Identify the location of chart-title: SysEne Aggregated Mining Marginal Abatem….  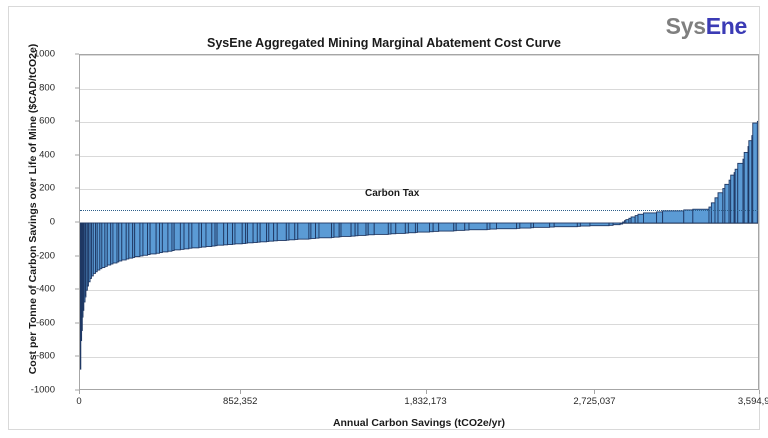
(384, 43).